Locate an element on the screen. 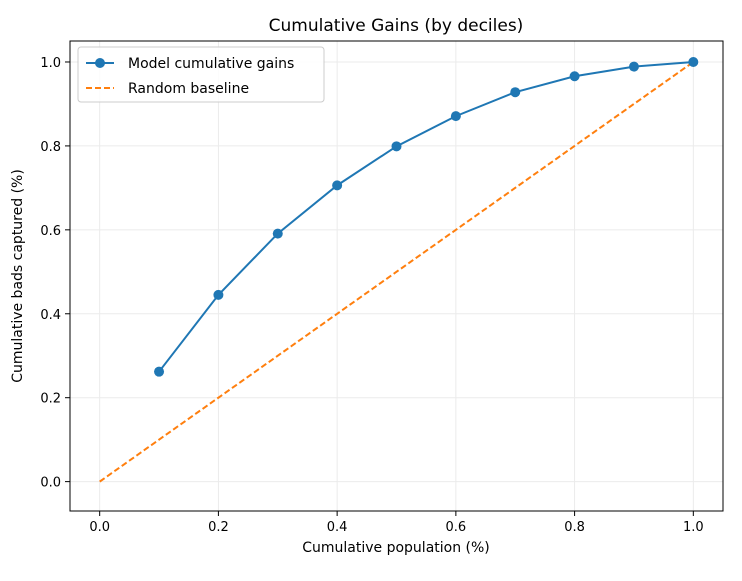  chart-title: Cumulative Gains (by deciles) is located at coordinates (396, 26).